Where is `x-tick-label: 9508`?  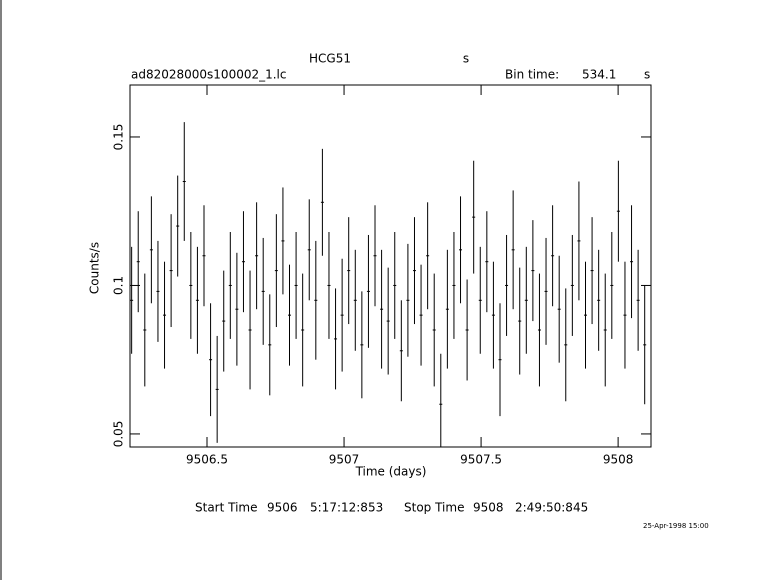
x-tick-label: 9508 is located at coordinates (618, 460).